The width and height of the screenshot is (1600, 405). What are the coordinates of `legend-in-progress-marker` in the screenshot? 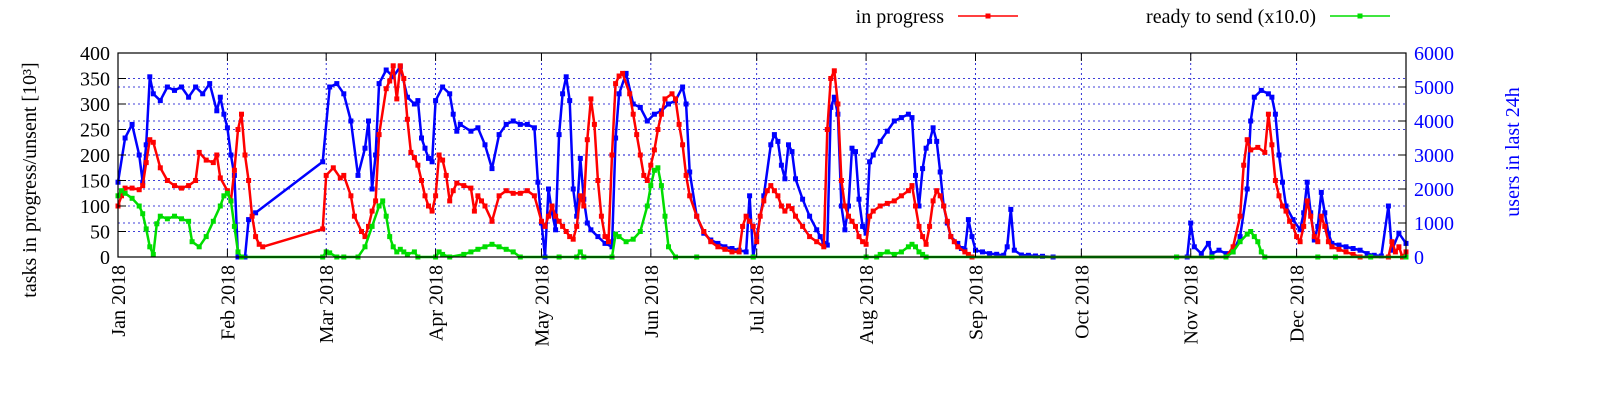 It's located at (988, 16).